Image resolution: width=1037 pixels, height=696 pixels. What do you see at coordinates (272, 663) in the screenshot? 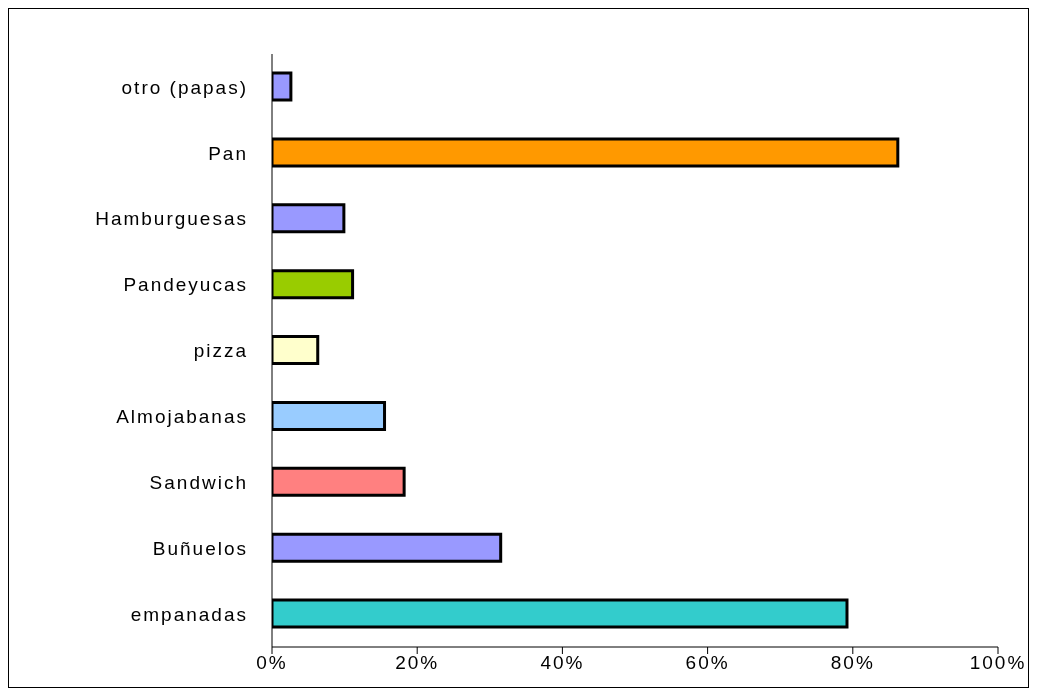
I see `x-tick-label: 0%` at bounding box center [272, 663].